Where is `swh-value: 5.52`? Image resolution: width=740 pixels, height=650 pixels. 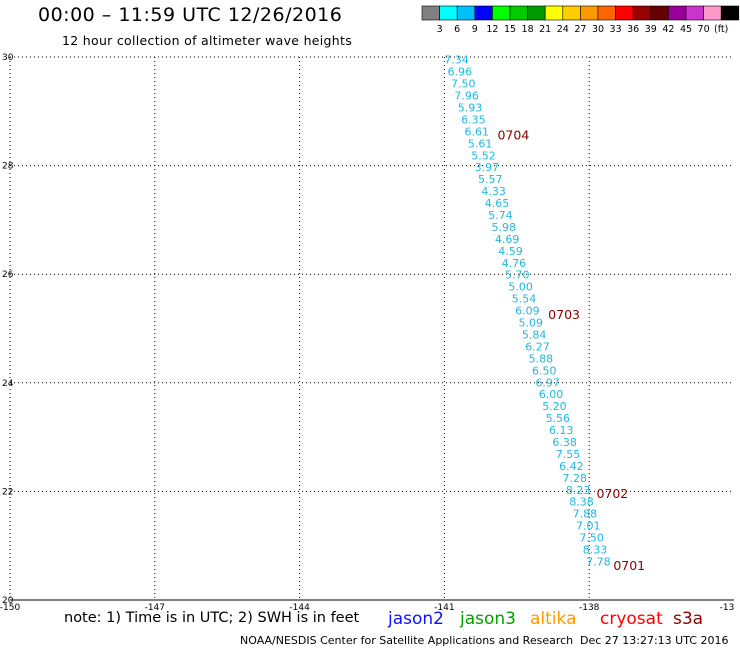
swh-value: 5.52 is located at coordinates (483, 155).